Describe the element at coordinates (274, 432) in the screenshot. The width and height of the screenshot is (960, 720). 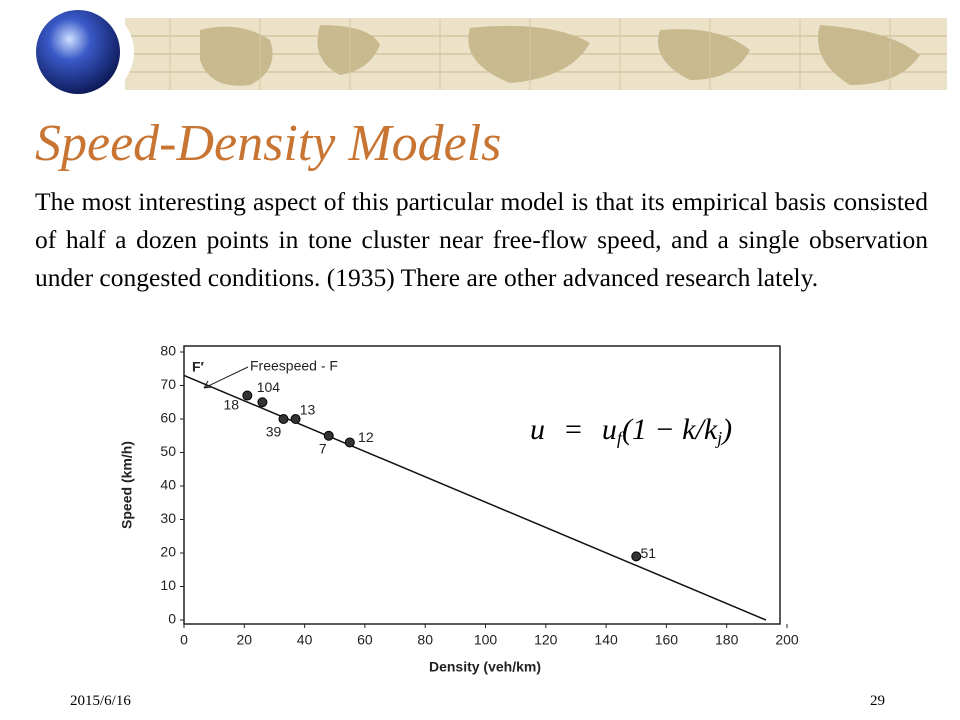
I see `point-label: 39` at that location.